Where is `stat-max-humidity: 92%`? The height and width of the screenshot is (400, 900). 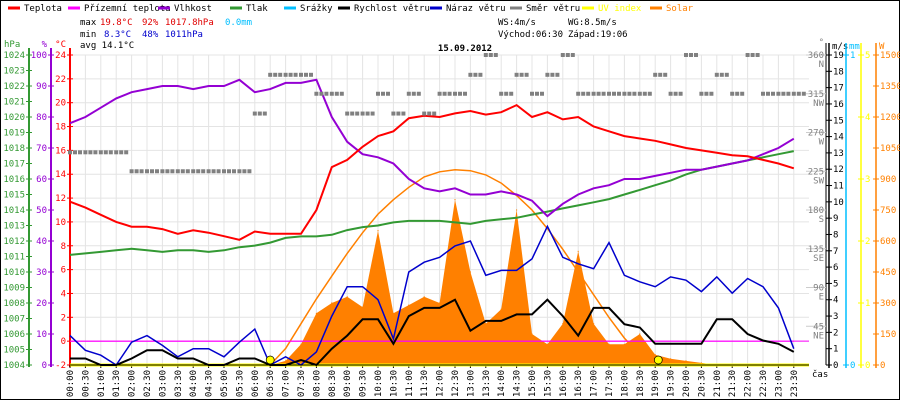
stat-max-humidity: 92% is located at coordinates (150, 23).